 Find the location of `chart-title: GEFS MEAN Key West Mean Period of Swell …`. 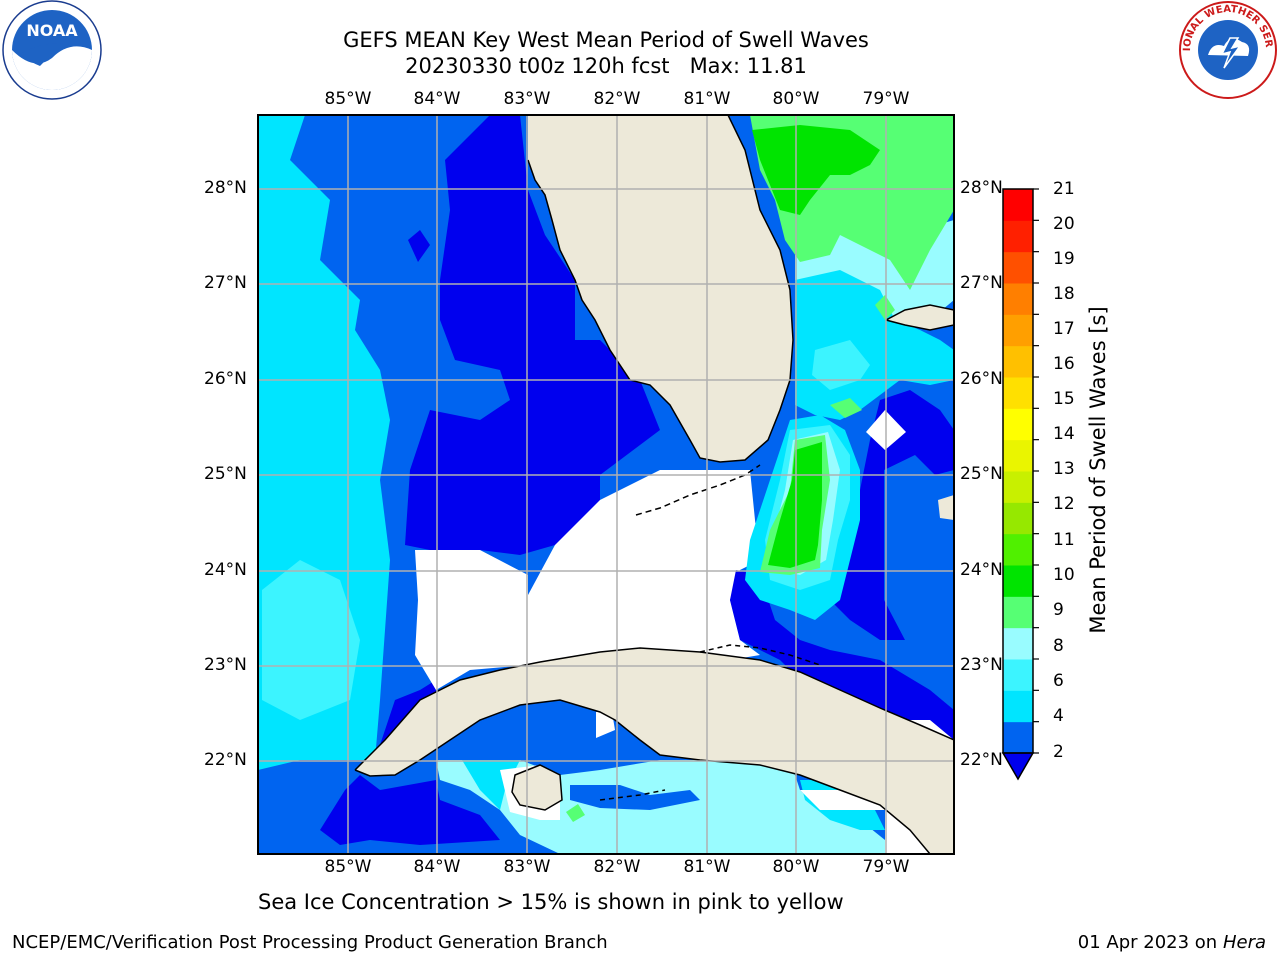

chart-title: GEFS MEAN Key West Mean Period of Swell … is located at coordinates (606, 53).